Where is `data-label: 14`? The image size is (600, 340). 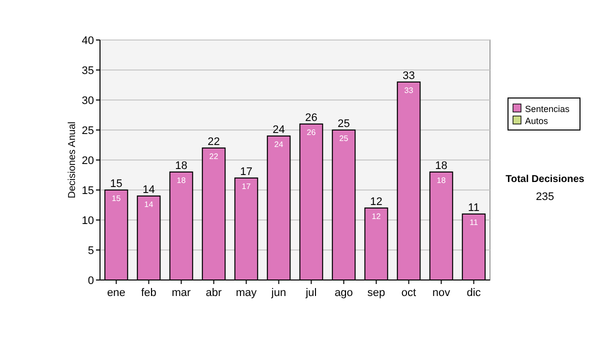 data-label: 14 is located at coordinates (149, 204).